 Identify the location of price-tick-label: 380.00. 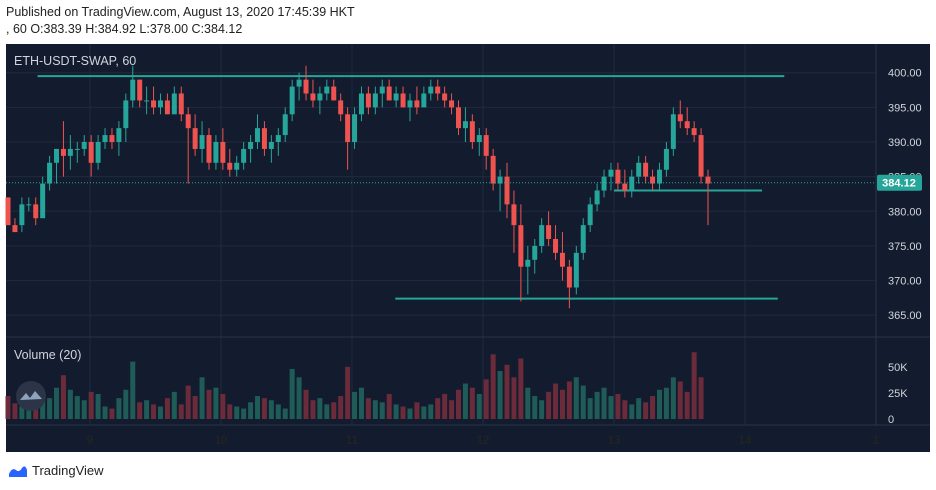
(905, 212).